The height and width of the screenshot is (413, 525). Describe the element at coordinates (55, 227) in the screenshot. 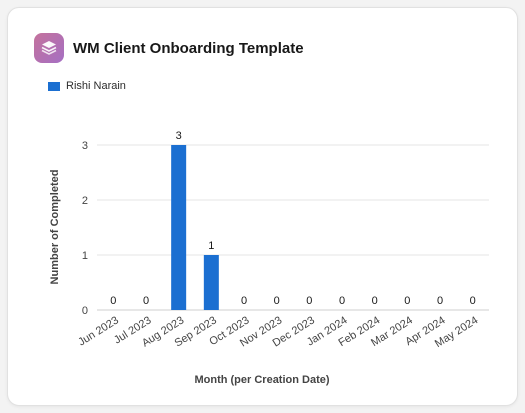

I see `y-axis-title: Number of Completed` at that location.